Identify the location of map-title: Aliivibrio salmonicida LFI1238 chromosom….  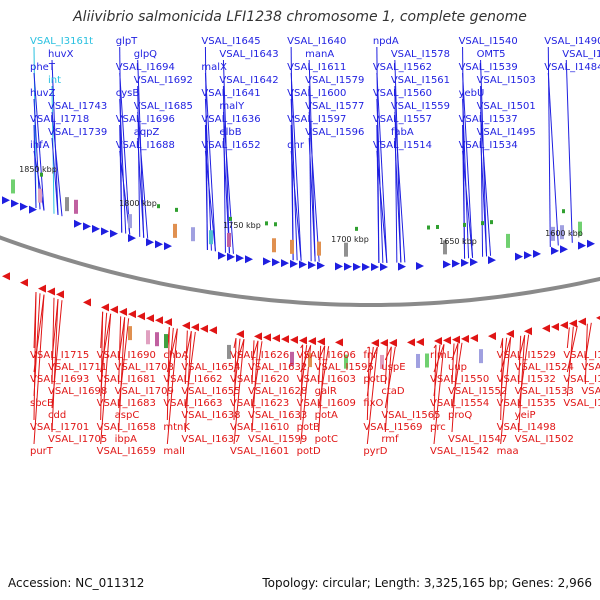
(300, 17).